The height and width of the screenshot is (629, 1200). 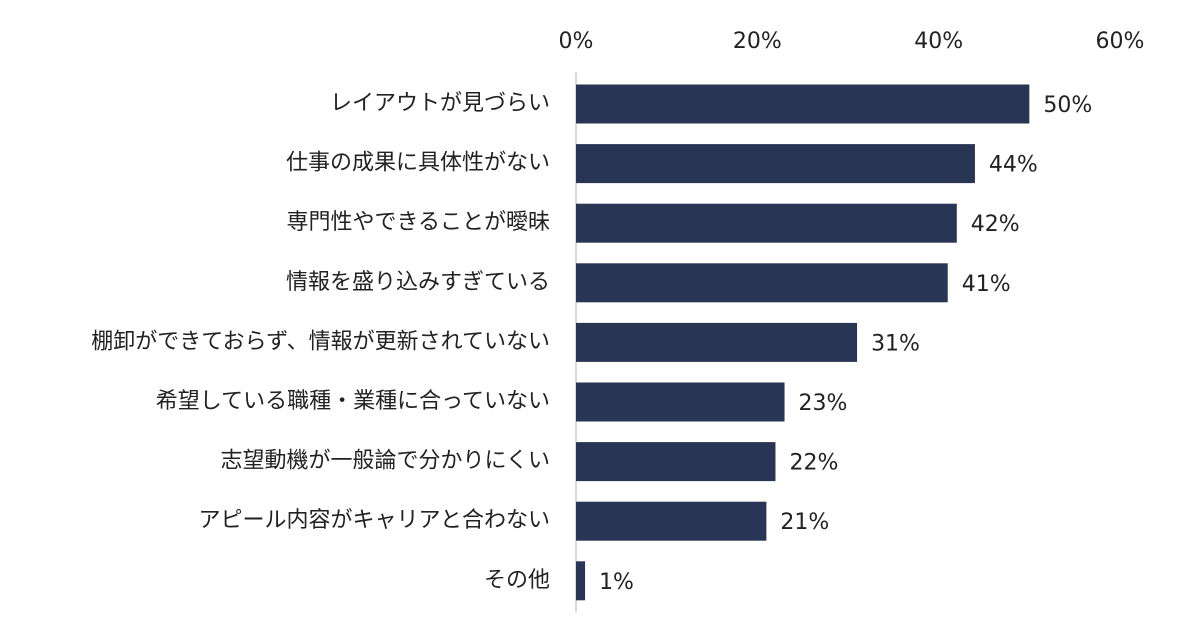 What do you see at coordinates (895, 343) in the screenshot?
I see `data-label: 31%` at bounding box center [895, 343].